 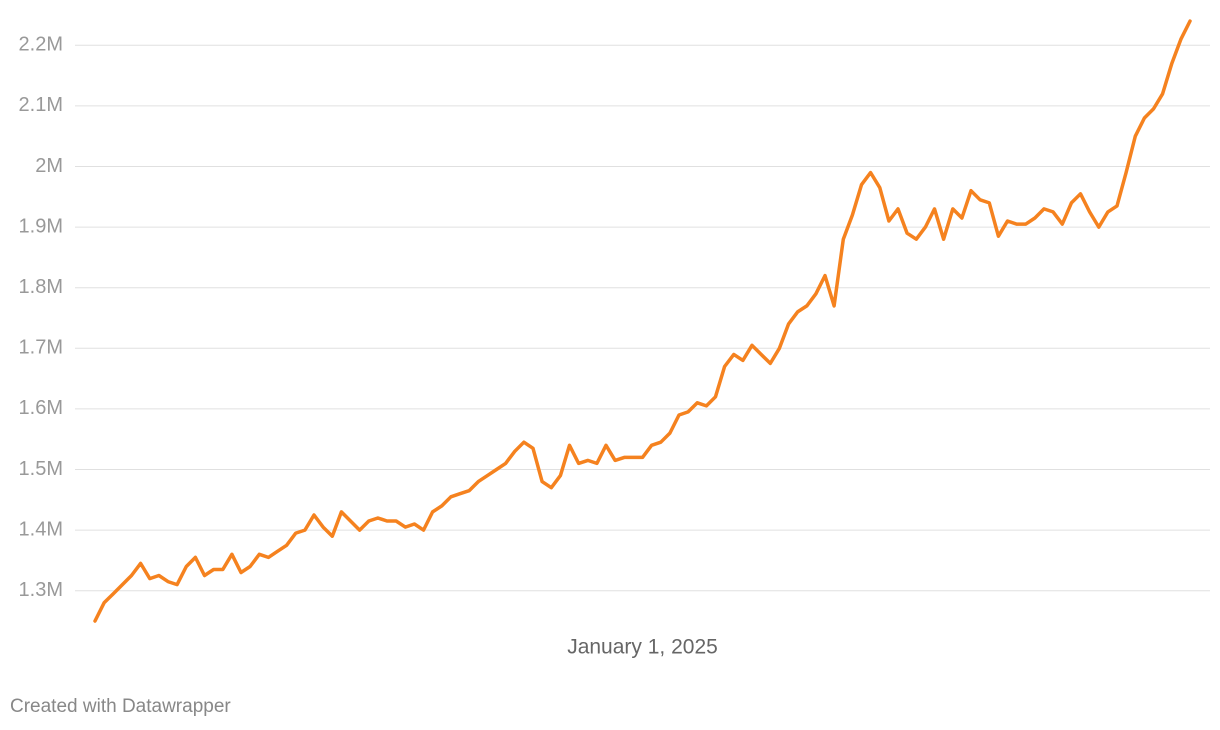 I want to click on caption: Created with Datawrapper, so click(x=120, y=706).